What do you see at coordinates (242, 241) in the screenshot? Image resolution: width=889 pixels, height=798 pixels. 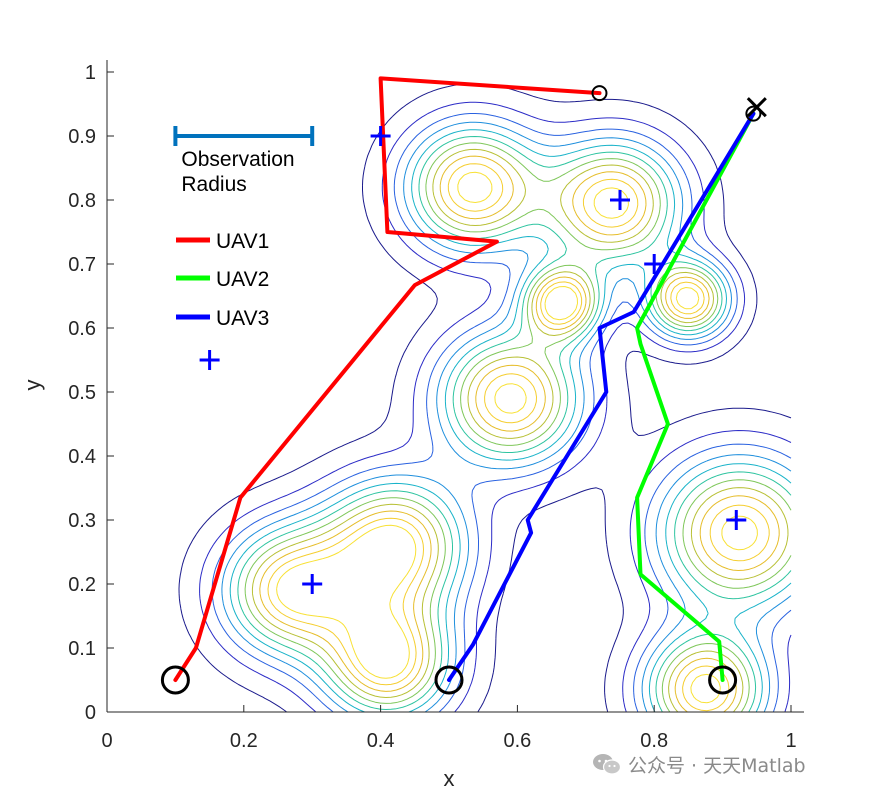 I see `legend-label-uav1: UAV1` at bounding box center [242, 241].